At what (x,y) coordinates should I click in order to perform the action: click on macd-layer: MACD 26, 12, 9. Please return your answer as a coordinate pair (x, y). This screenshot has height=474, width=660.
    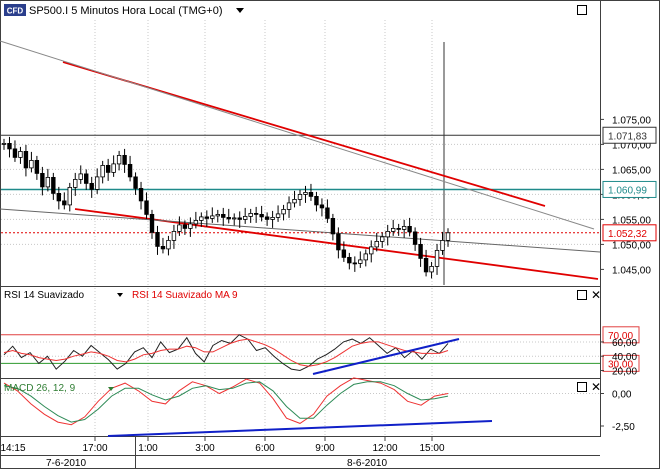
    Looking at the image, I should click on (248, 407).